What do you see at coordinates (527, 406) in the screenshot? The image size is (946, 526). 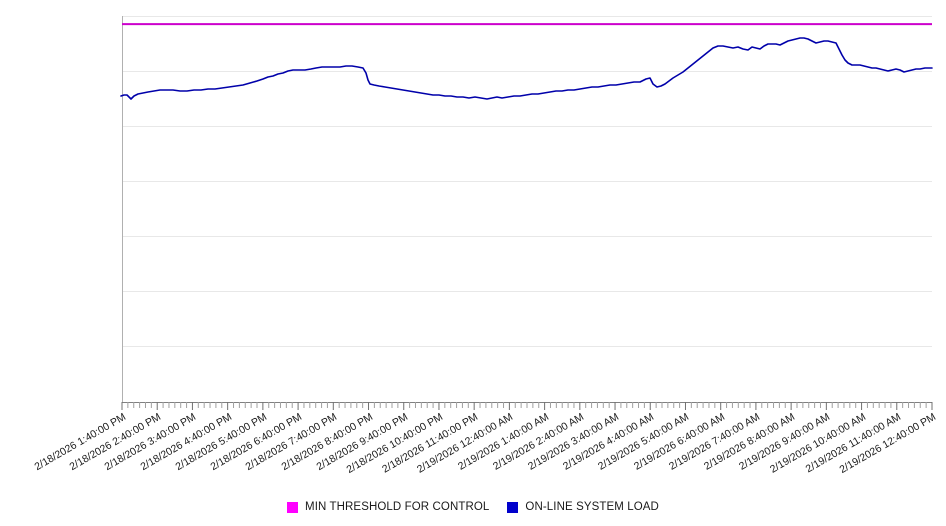 I see `x-tick-marks` at bounding box center [527, 406].